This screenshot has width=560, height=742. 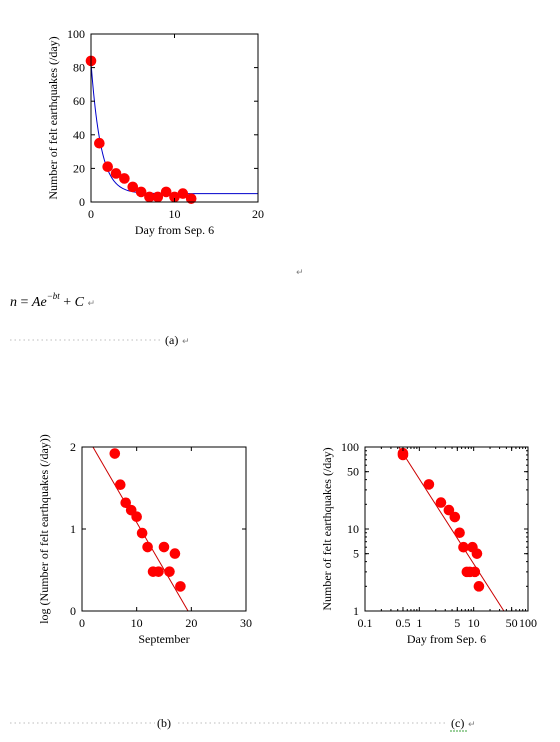 What do you see at coordinates (79, 101) in the screenshot?
I see `y-tick-label: 60` at bounding box center [79, 101].